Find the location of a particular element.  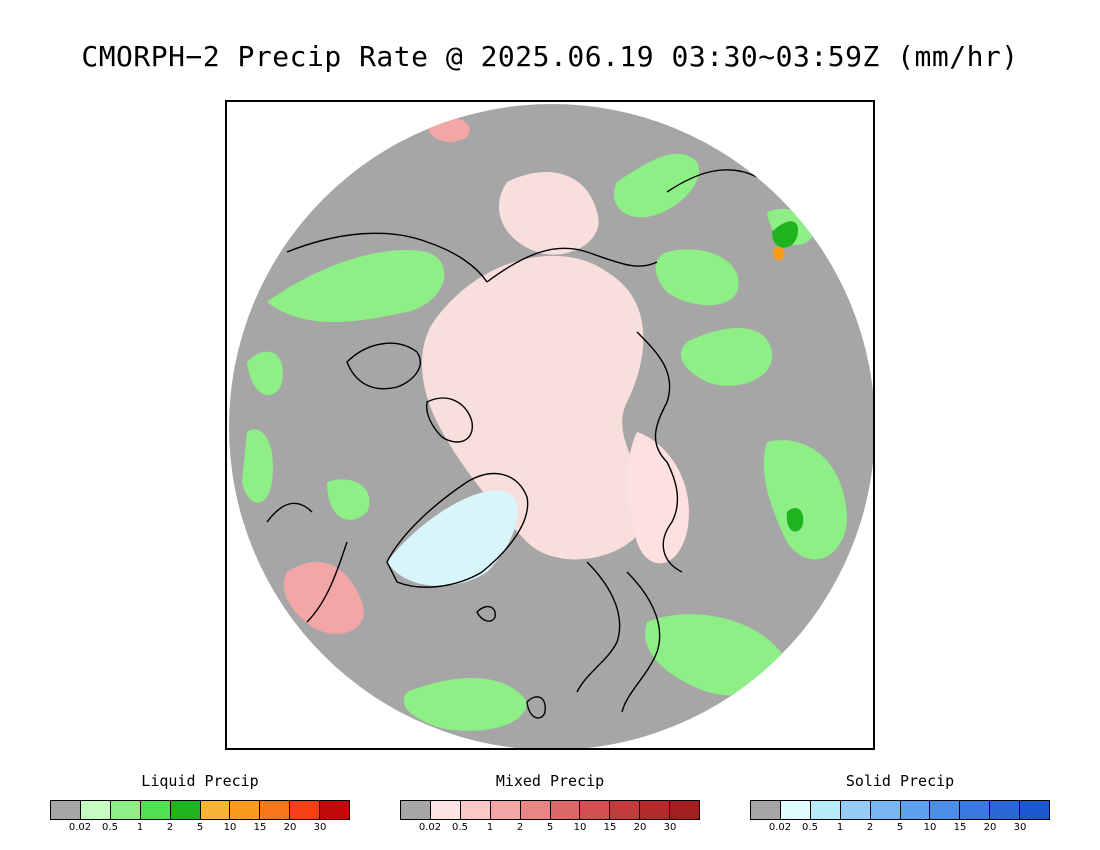

liquid-precip-orange is located at coordinates (778, 254).